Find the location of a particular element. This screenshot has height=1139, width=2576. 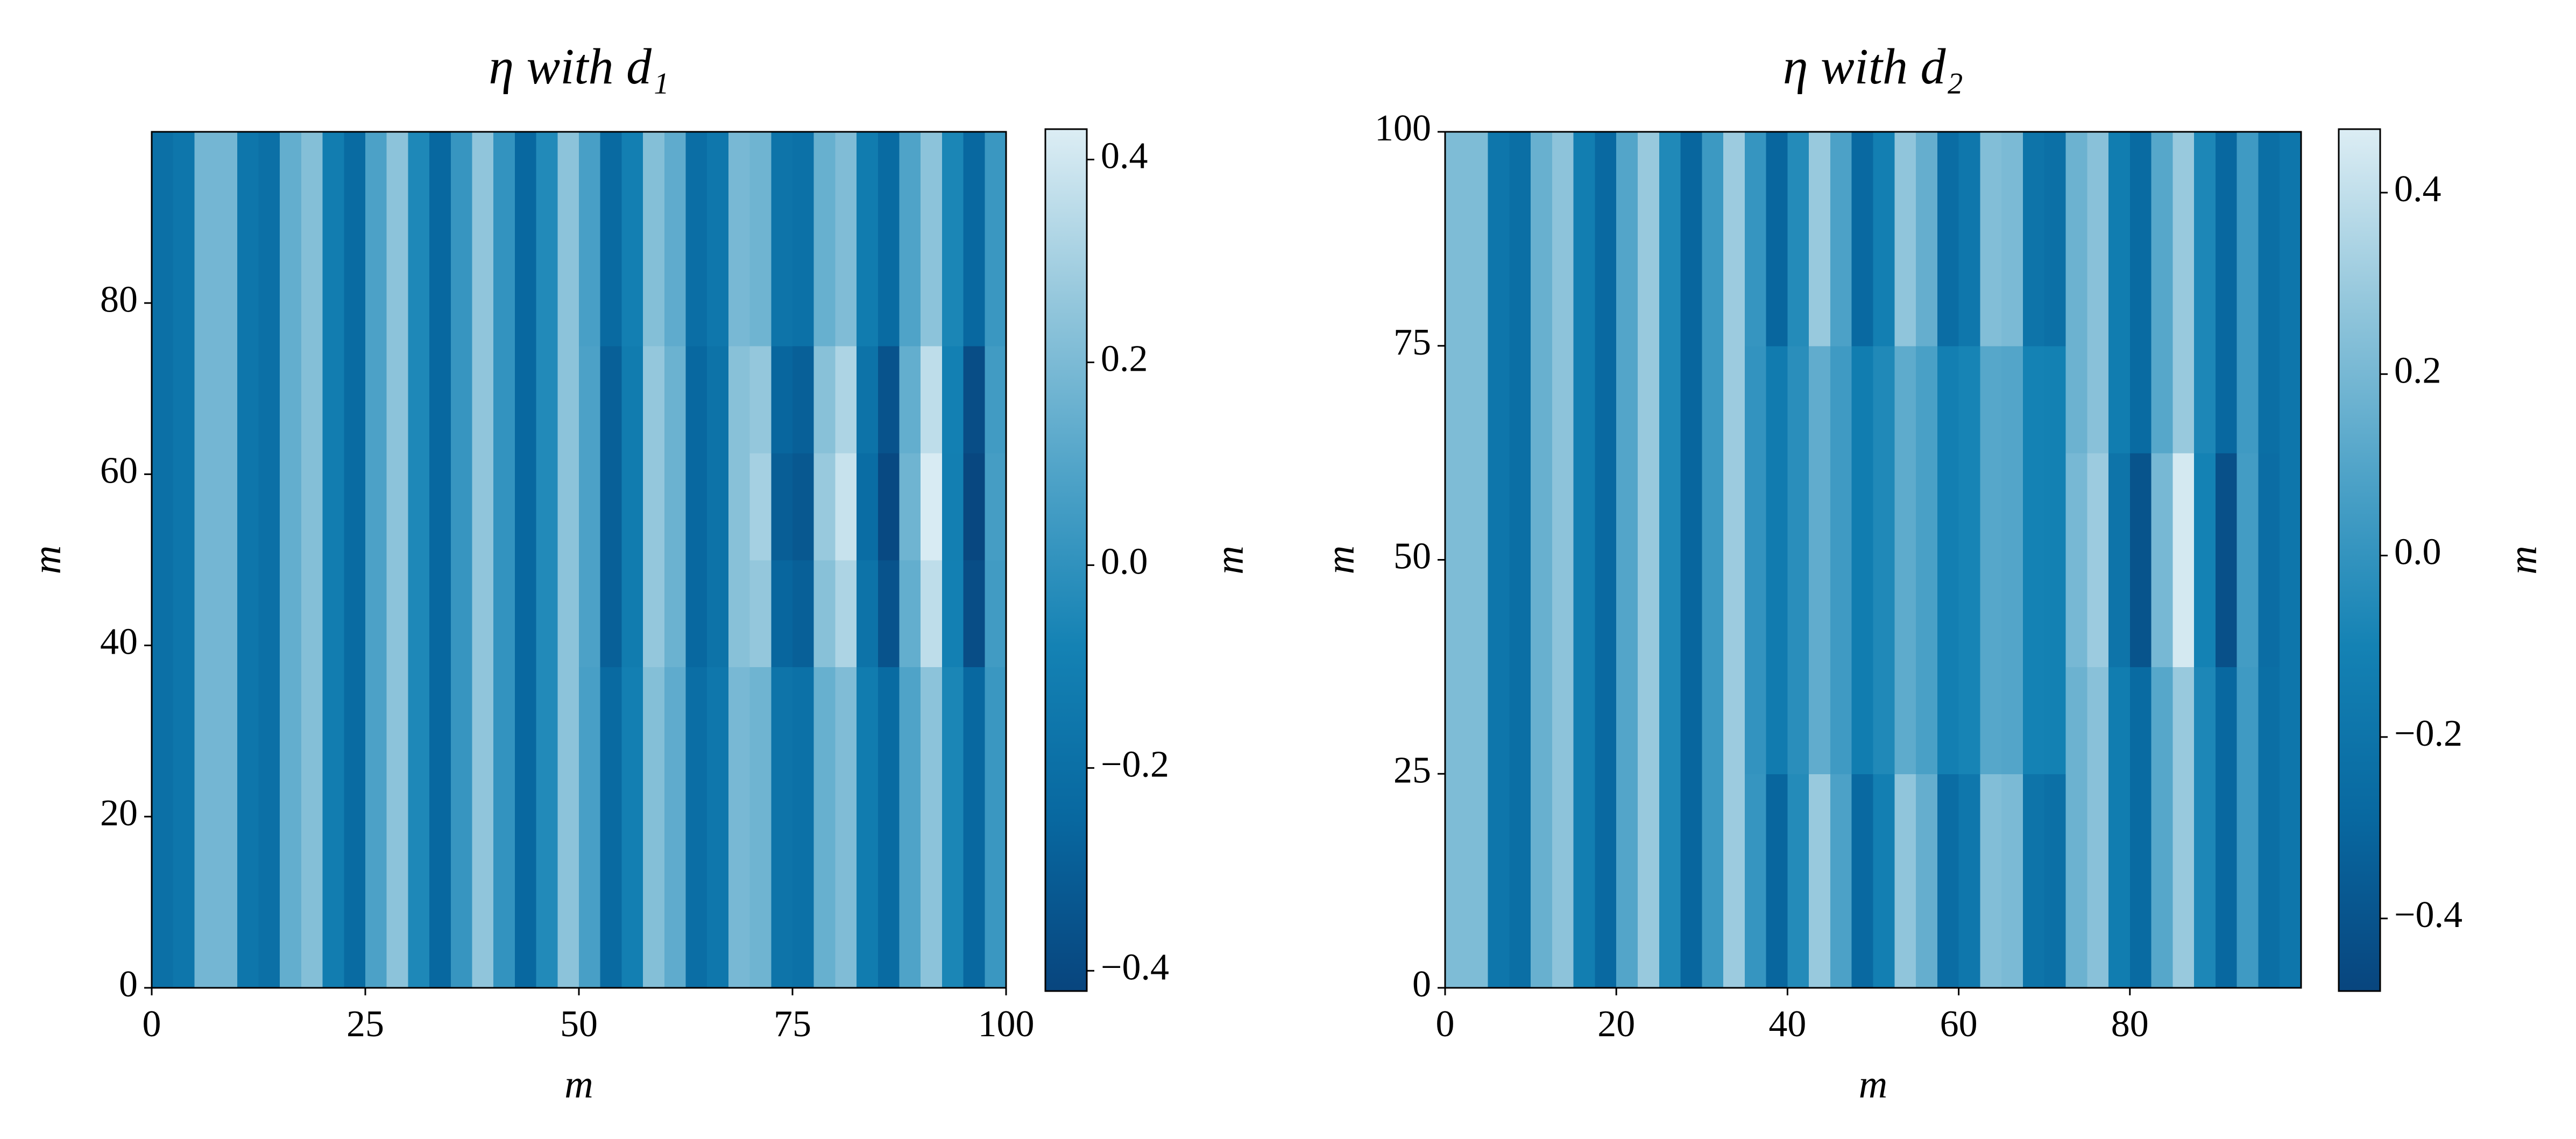

x-tick-label: 25 is located at coordinates (365, 1024).